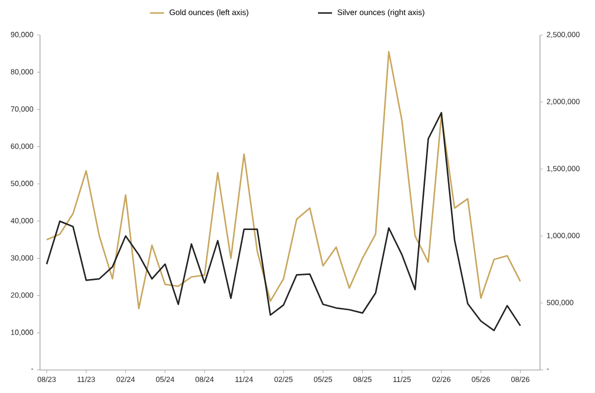 The width and height of the screenshot is (595, 393). What do you see at coordinates (381, 13) in the screenshot?
I see `legend-label: Silver ounces (right axis)` at bounding box center [381, 13].